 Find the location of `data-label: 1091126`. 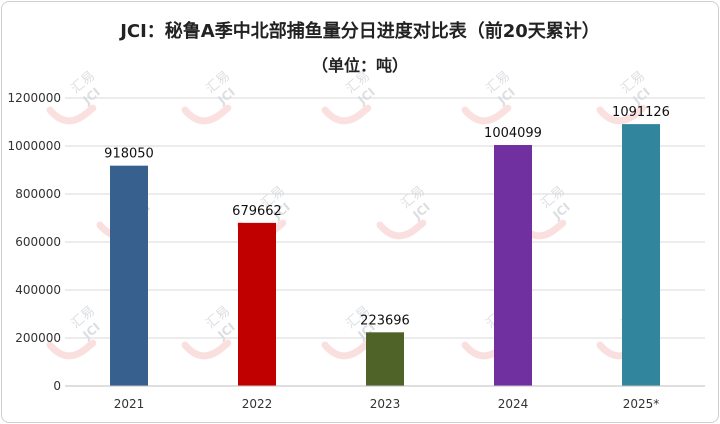

data-label: 1091126 is located at coordinates (641, 112).